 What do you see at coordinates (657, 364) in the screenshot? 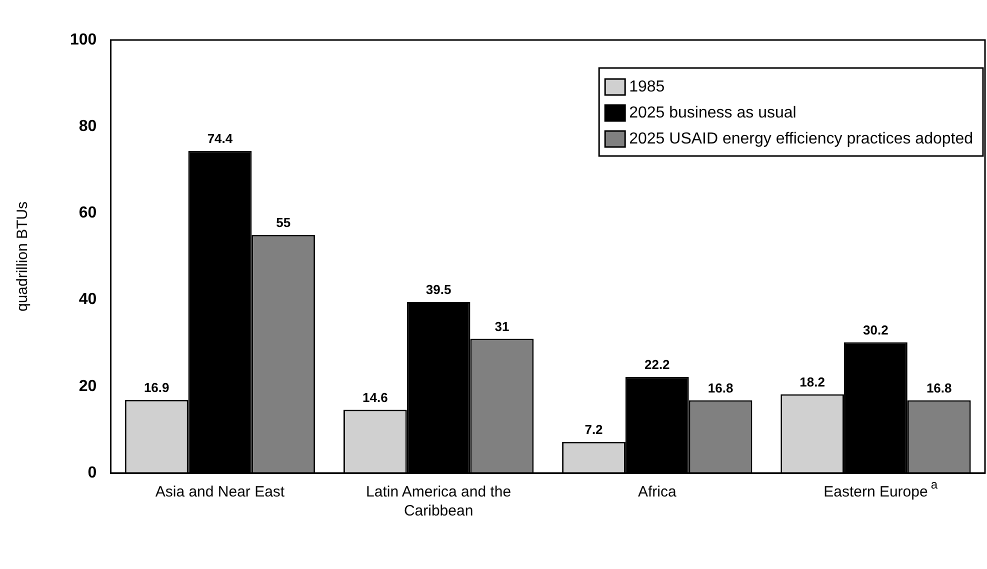
I see `data-label: 22.2` at bounding box center [657, 364].